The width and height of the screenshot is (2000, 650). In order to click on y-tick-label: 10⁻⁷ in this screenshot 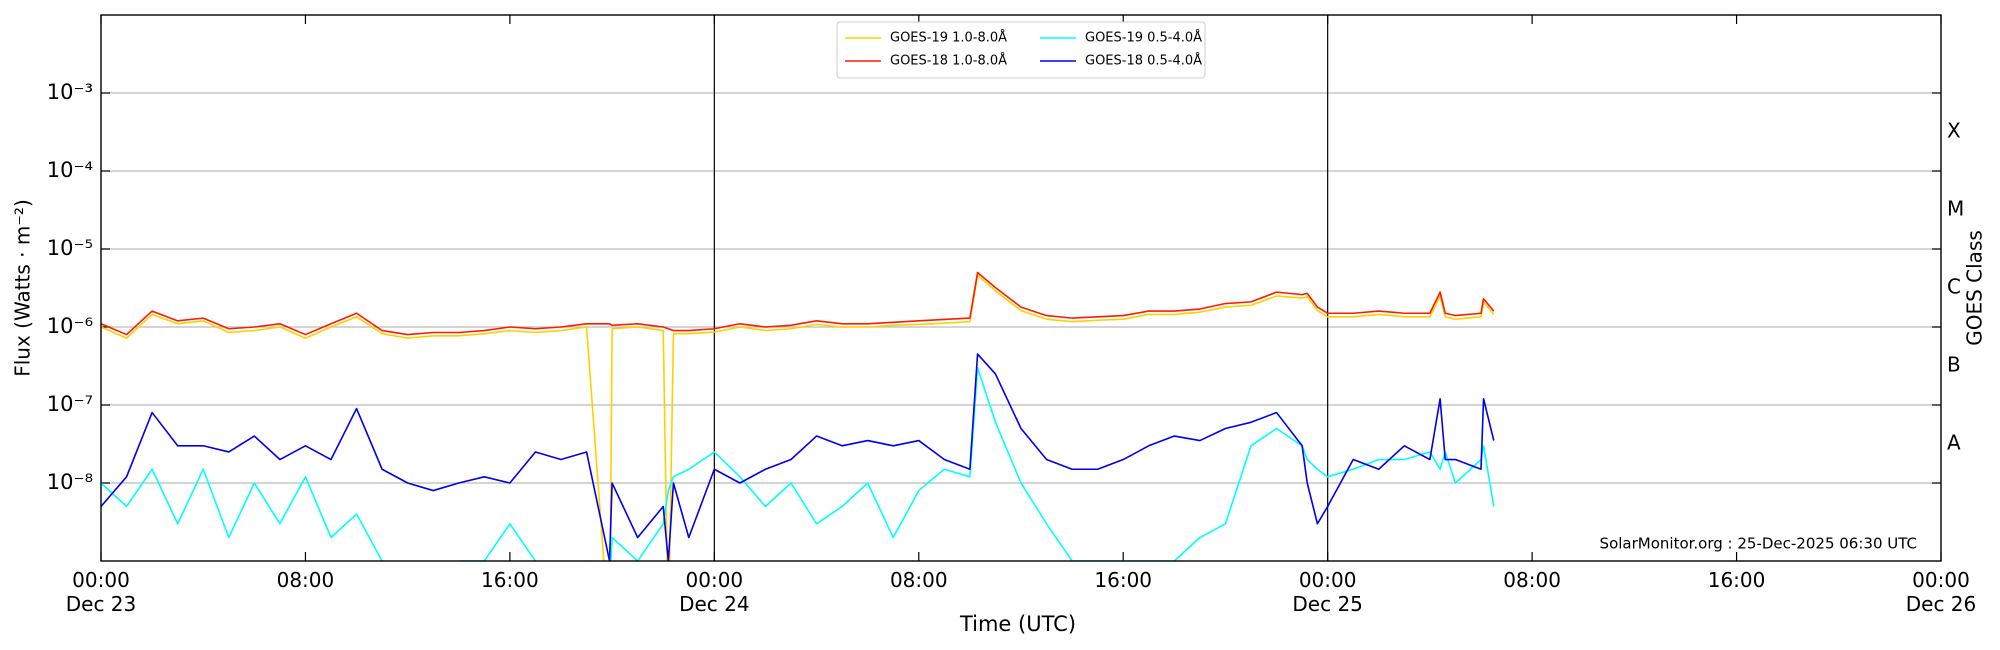, I will do `click(70, 404)`.